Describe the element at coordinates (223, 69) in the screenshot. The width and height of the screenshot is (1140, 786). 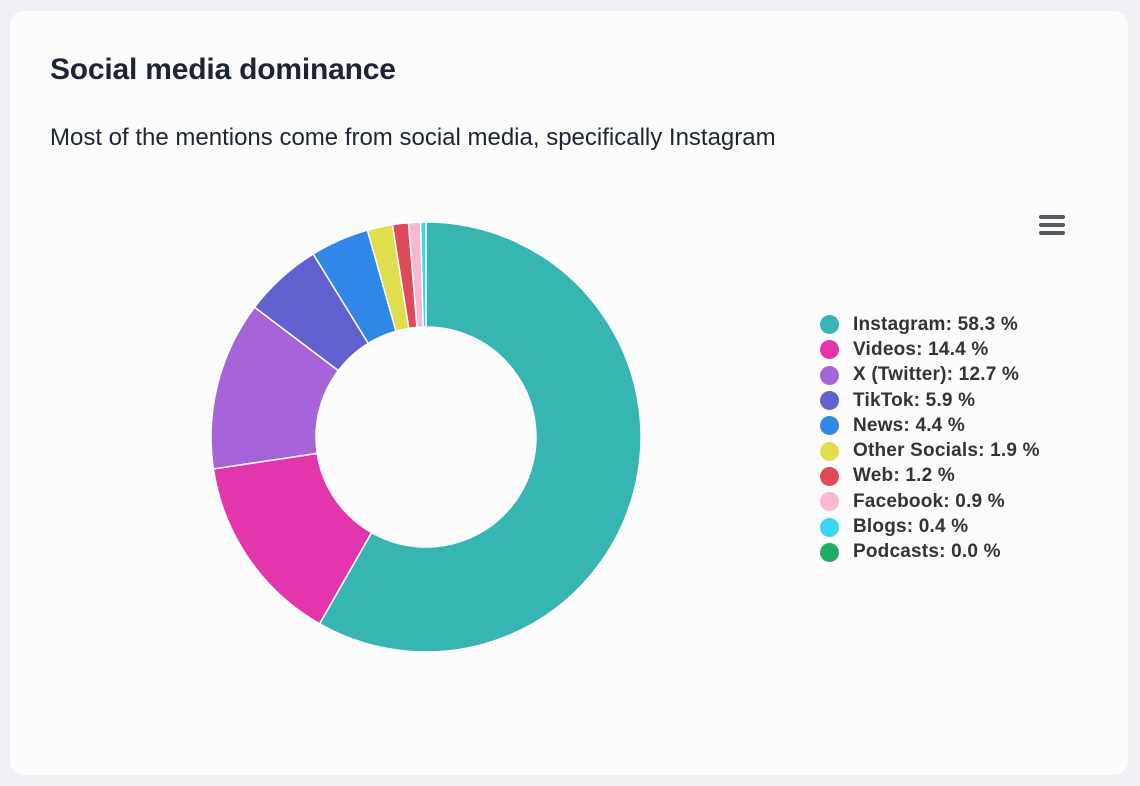
I see `chart-title: Social media dominance` at that location.